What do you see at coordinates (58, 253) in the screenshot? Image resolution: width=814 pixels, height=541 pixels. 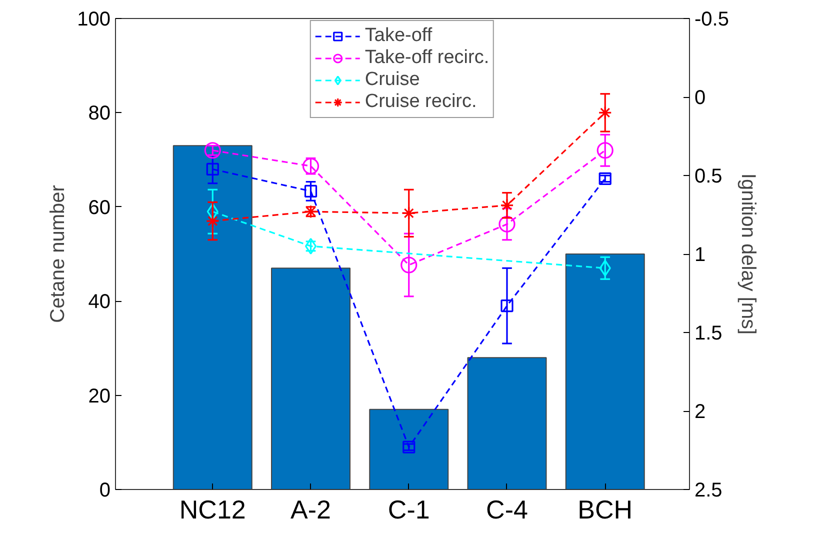 I see `y-axis-title: Cetane number` at bounding box center [58, 253].